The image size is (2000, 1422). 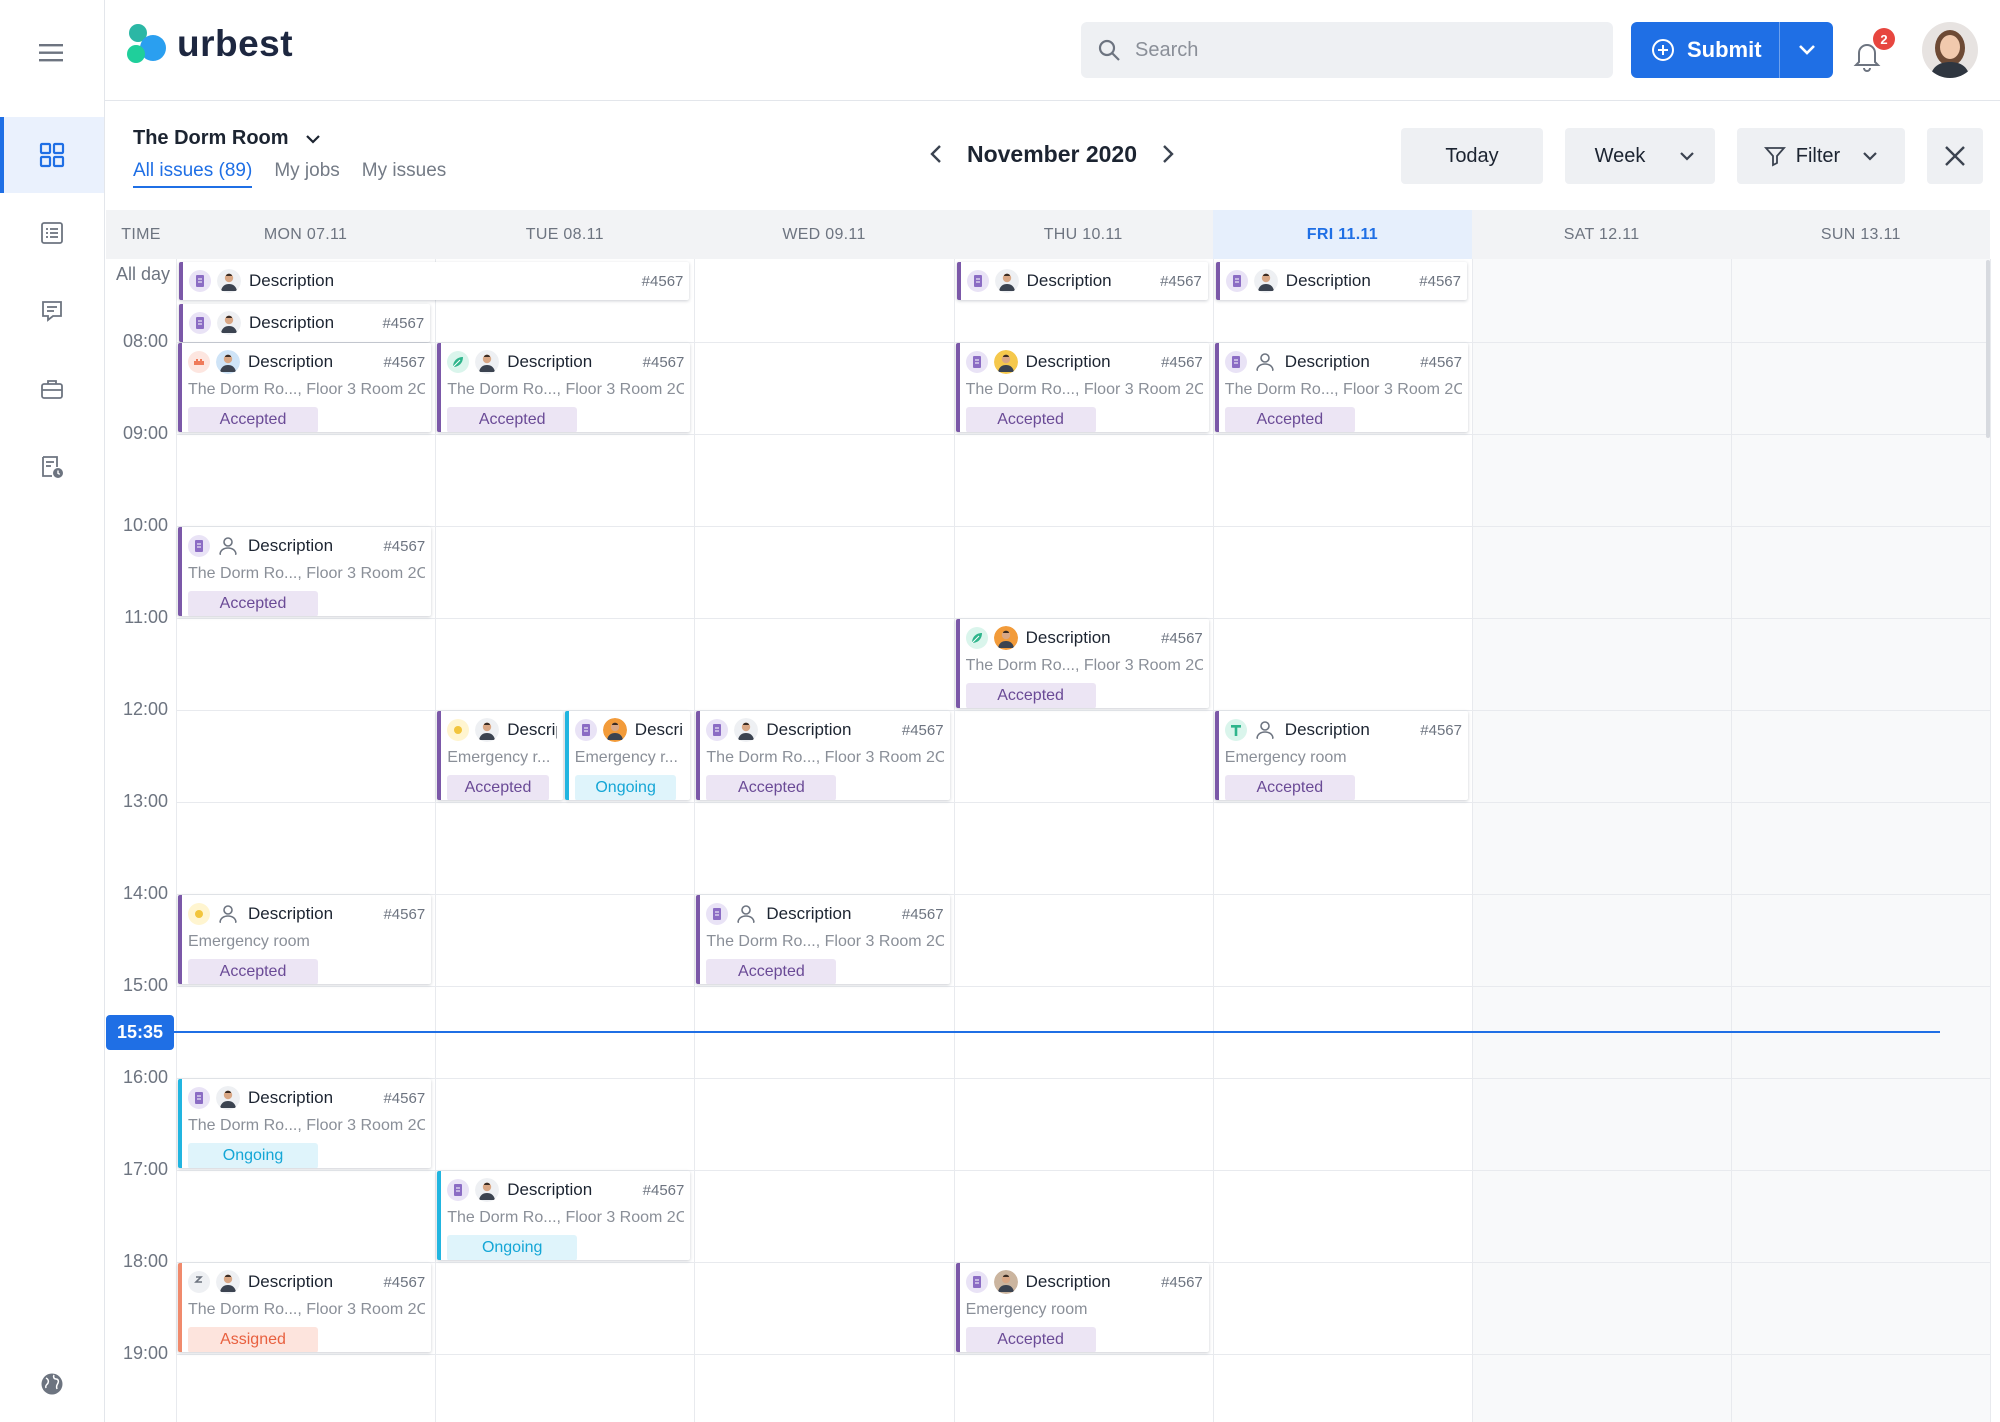 I want to click on menu-icon, so click(x=52, y=53).